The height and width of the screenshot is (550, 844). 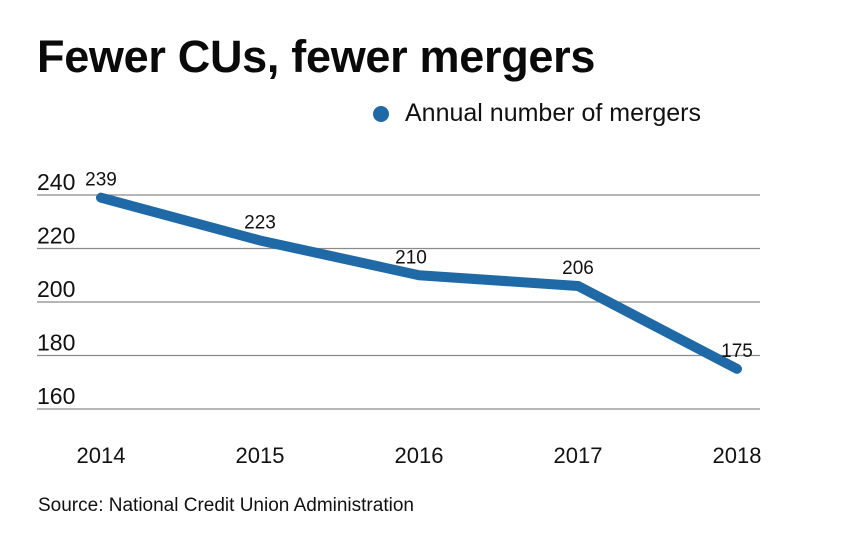 I want to click on legend-label: Annual number of mergers, so click(x=553, y=113).